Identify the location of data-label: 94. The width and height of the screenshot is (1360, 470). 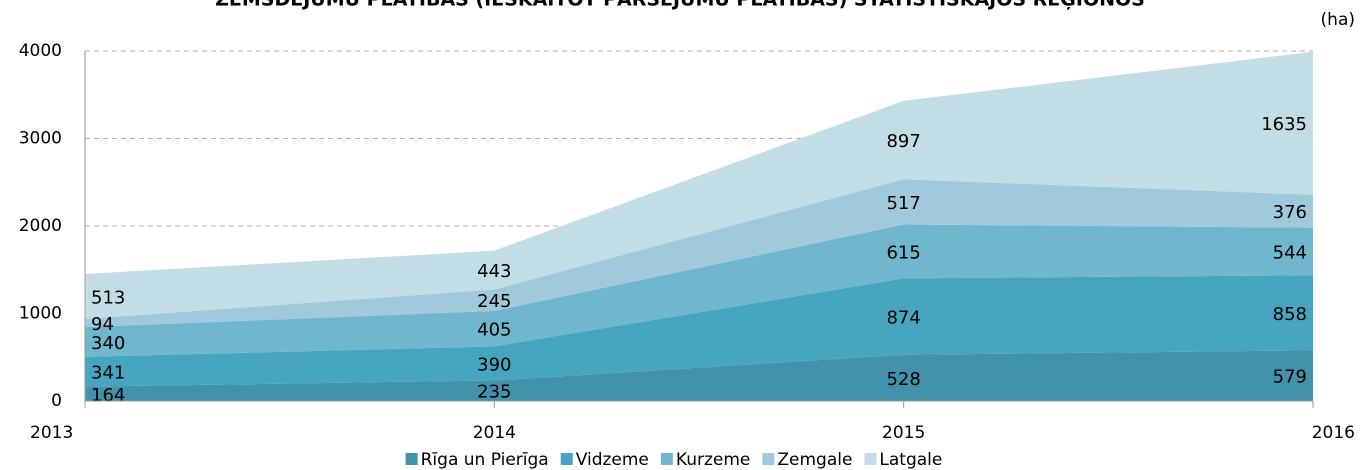
(102, 324).